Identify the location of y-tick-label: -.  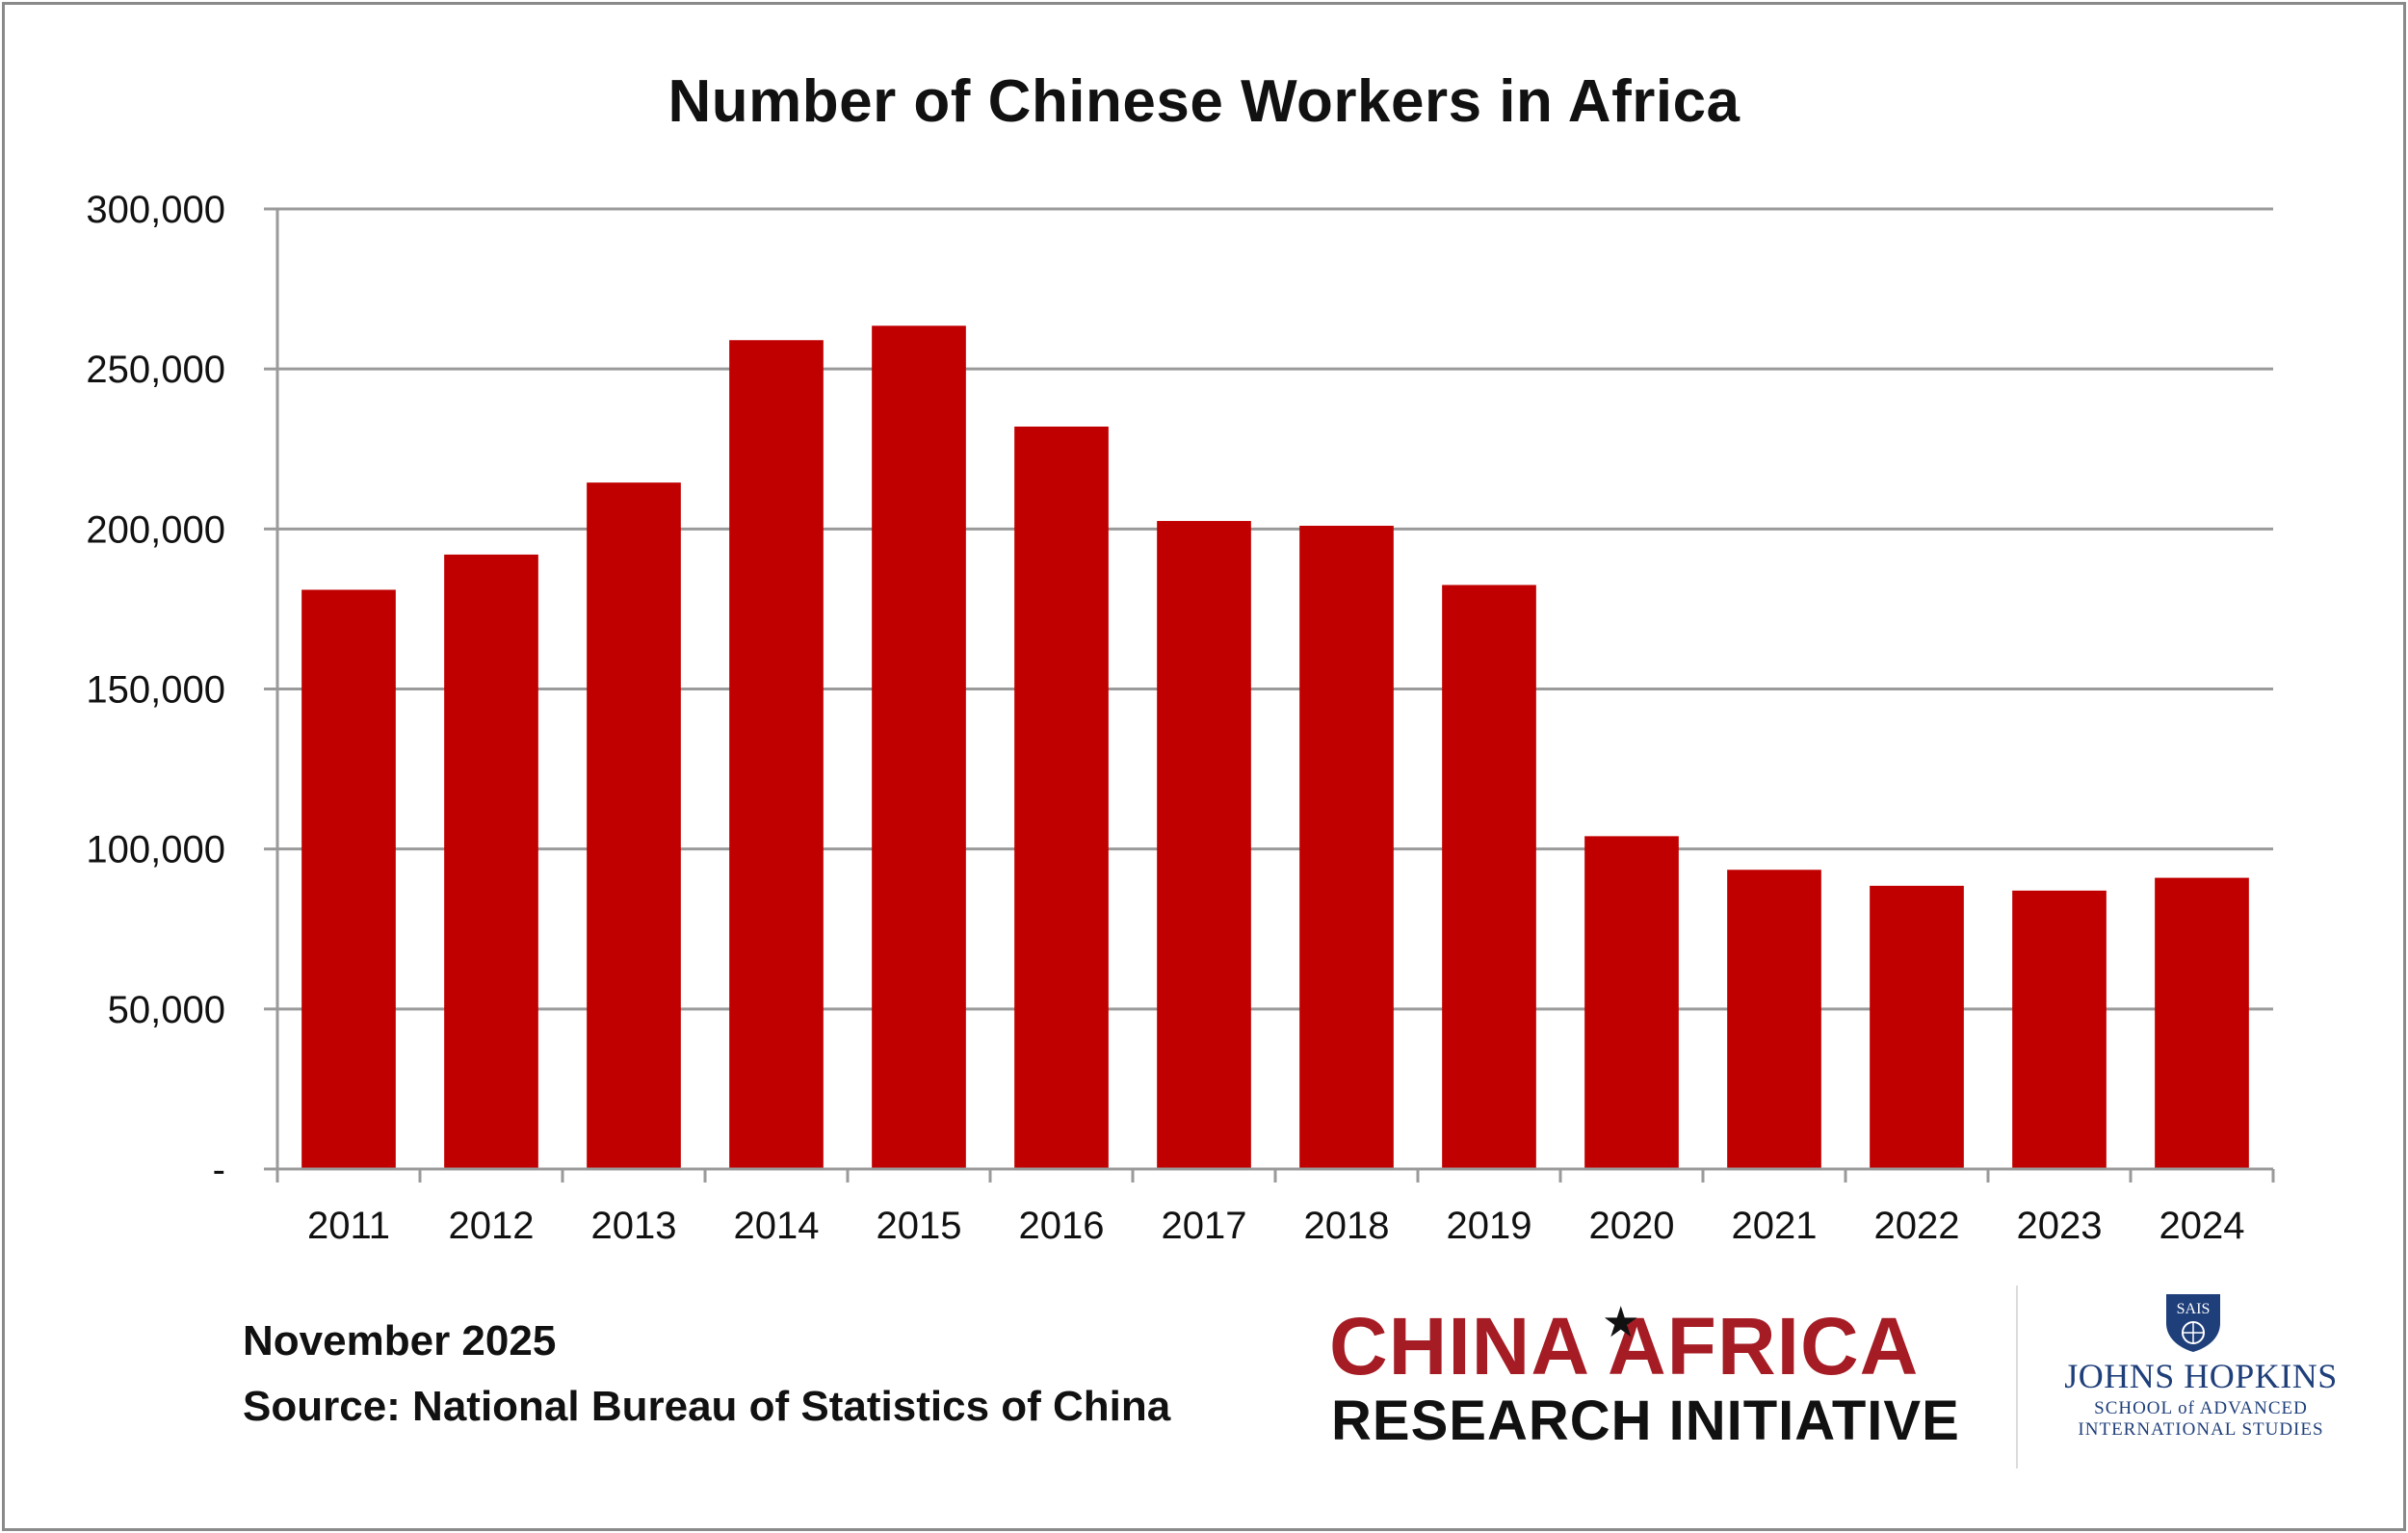
(219, 1170).